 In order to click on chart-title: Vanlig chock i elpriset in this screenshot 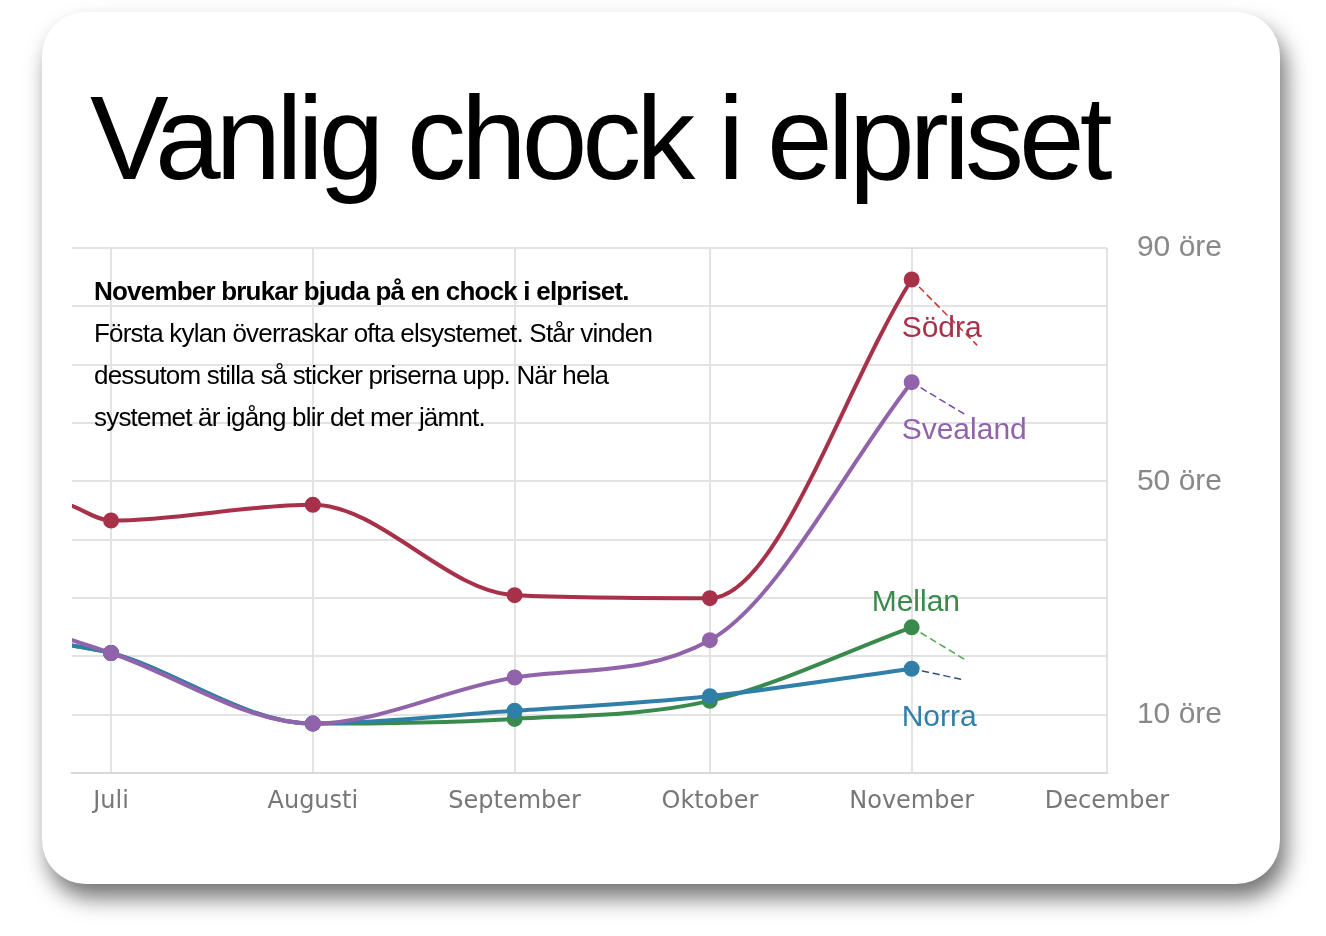, I will do `click(599, 138)`.